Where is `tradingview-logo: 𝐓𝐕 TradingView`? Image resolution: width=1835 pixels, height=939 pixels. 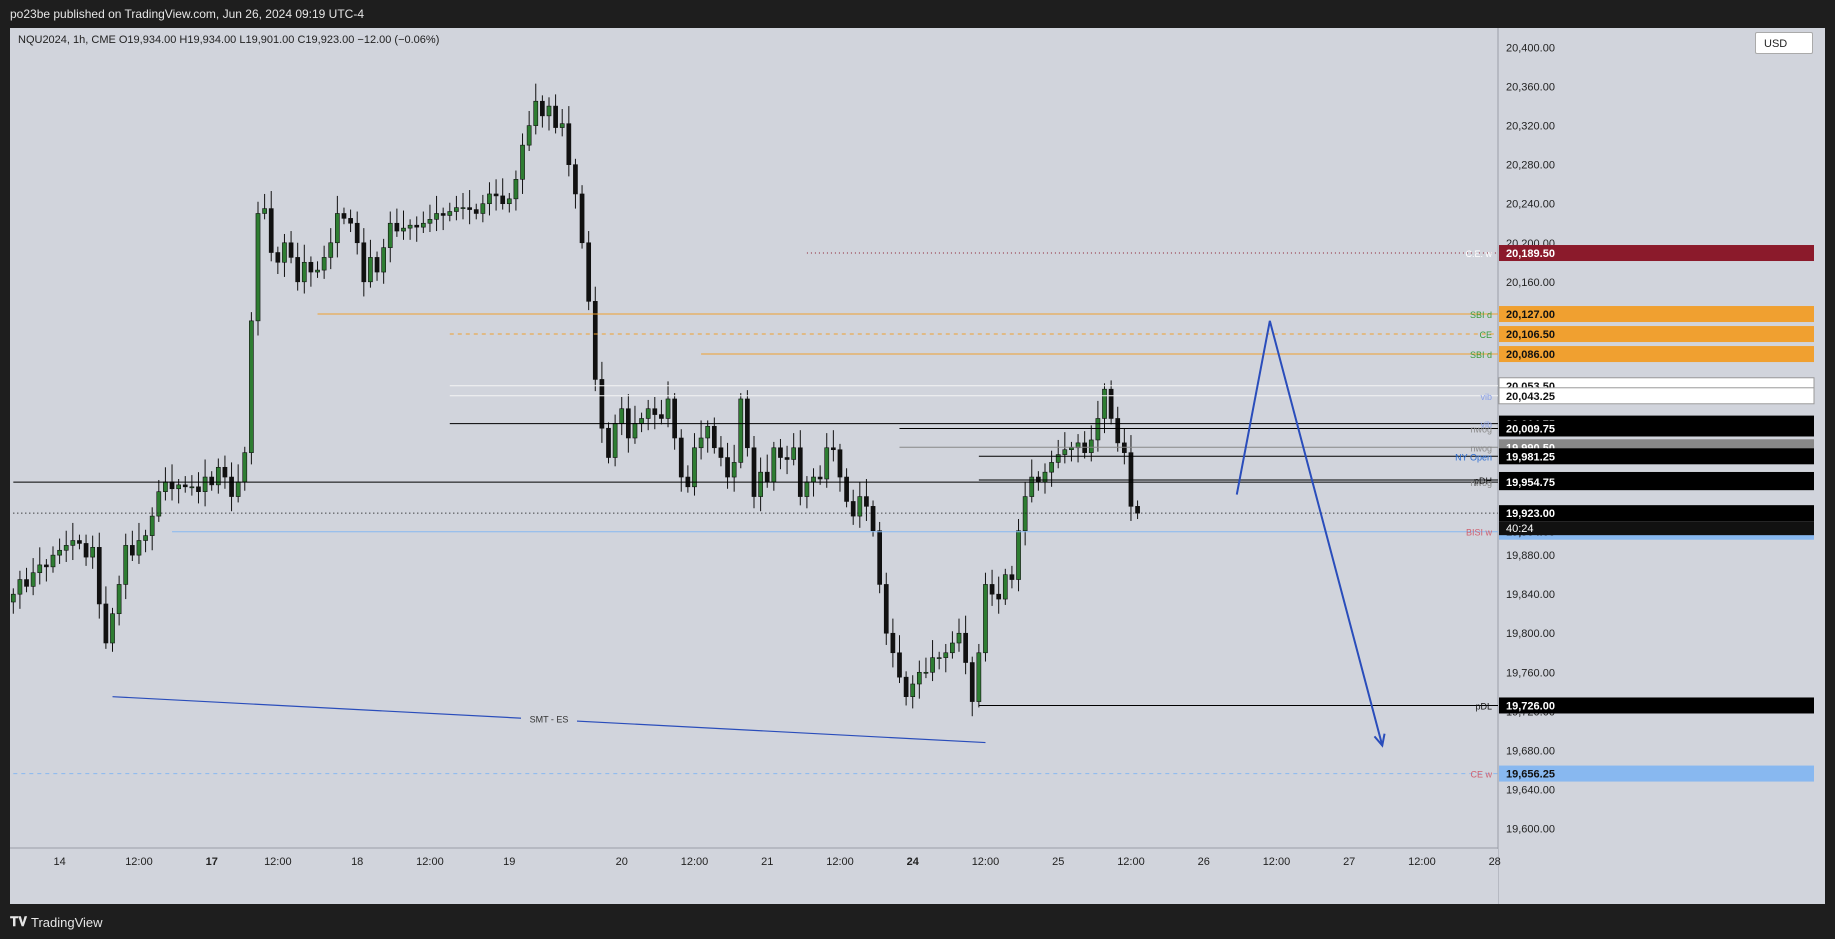 tradingview-logo: 𝐓𝐕 TradingView is located at coordinates (56, 922).